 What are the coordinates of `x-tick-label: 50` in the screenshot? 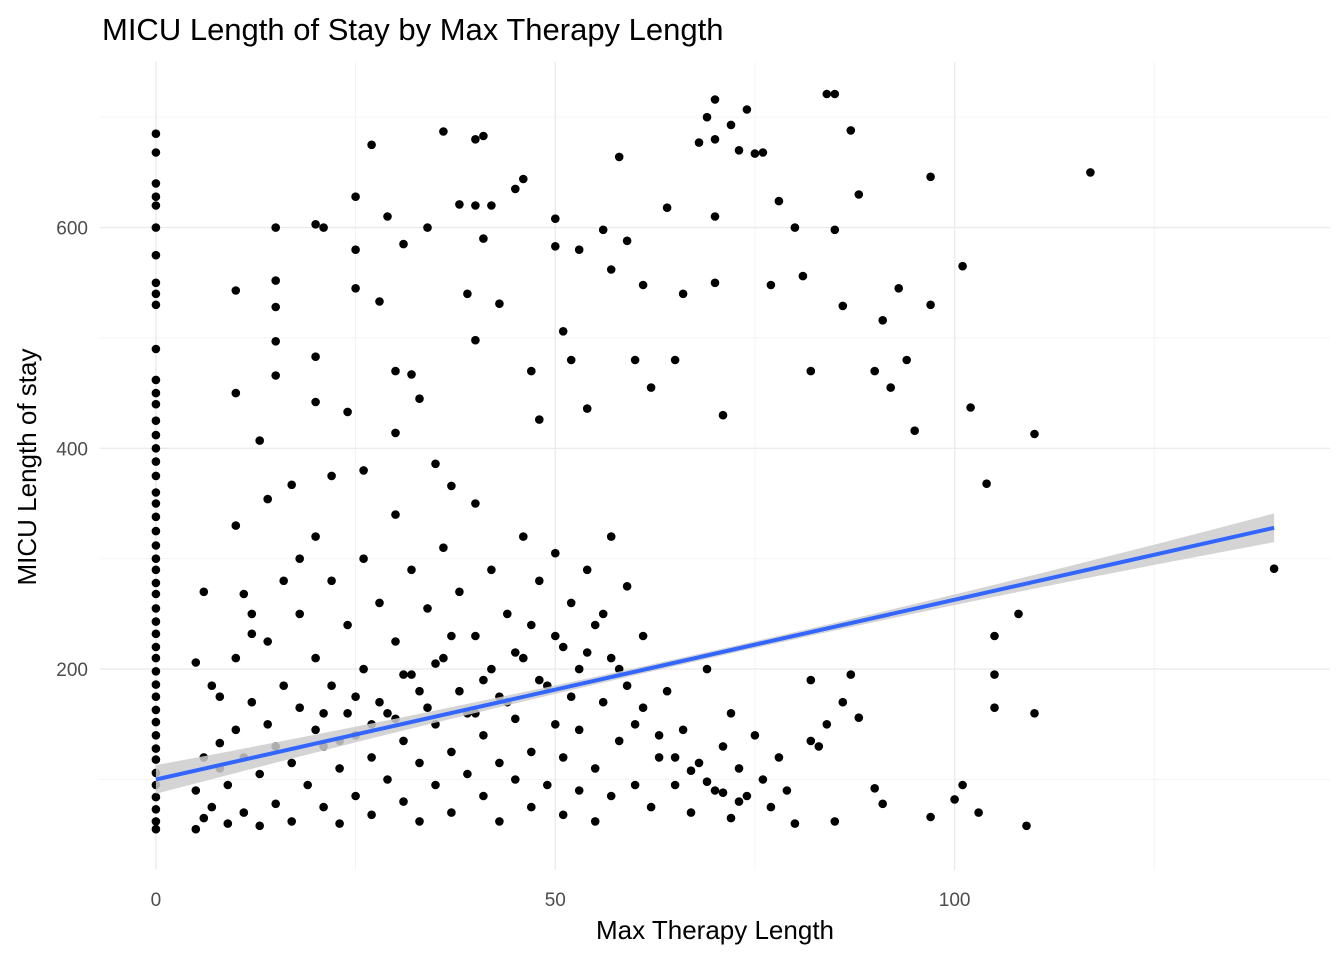 It's located at (555, 900).